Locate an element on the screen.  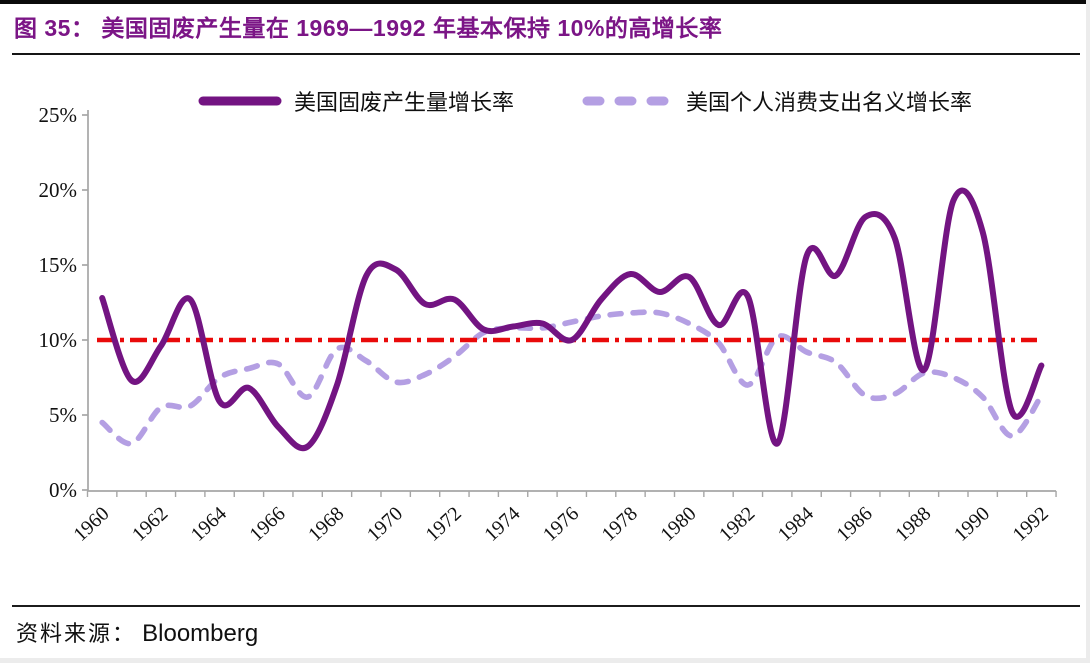
title-divider is located at coordinates (546, 54).